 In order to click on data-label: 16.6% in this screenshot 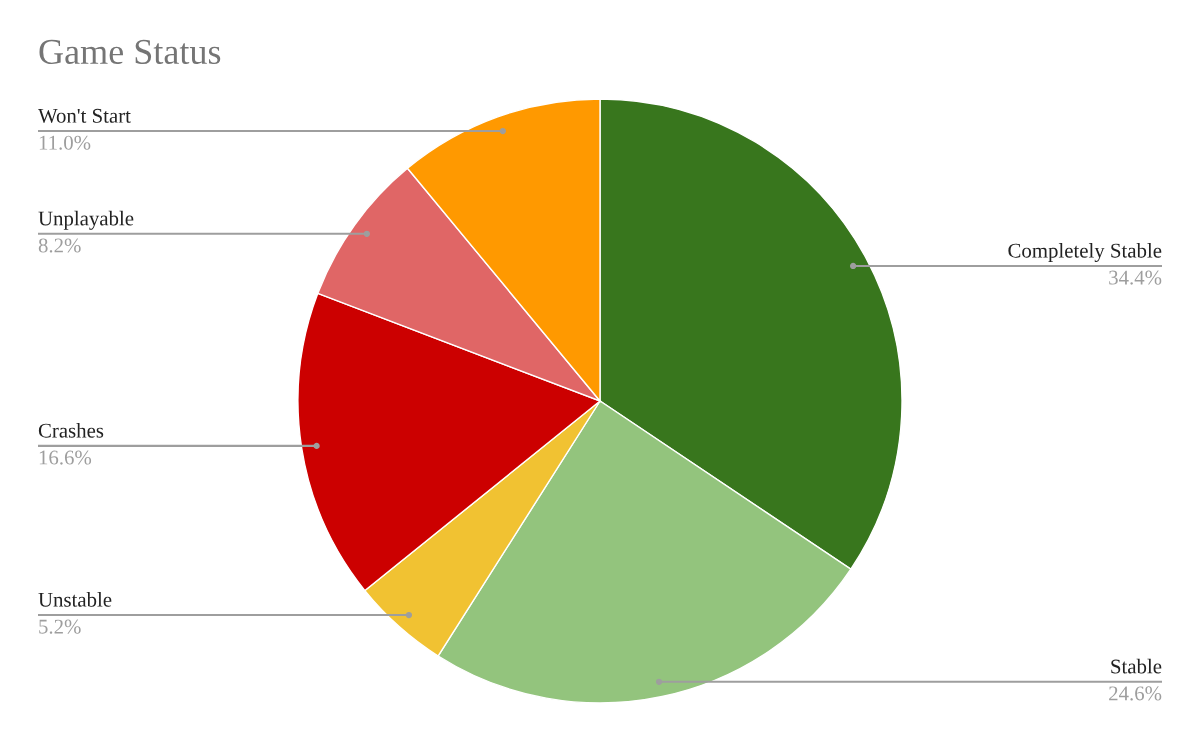, I will do `click(65, 457)`.